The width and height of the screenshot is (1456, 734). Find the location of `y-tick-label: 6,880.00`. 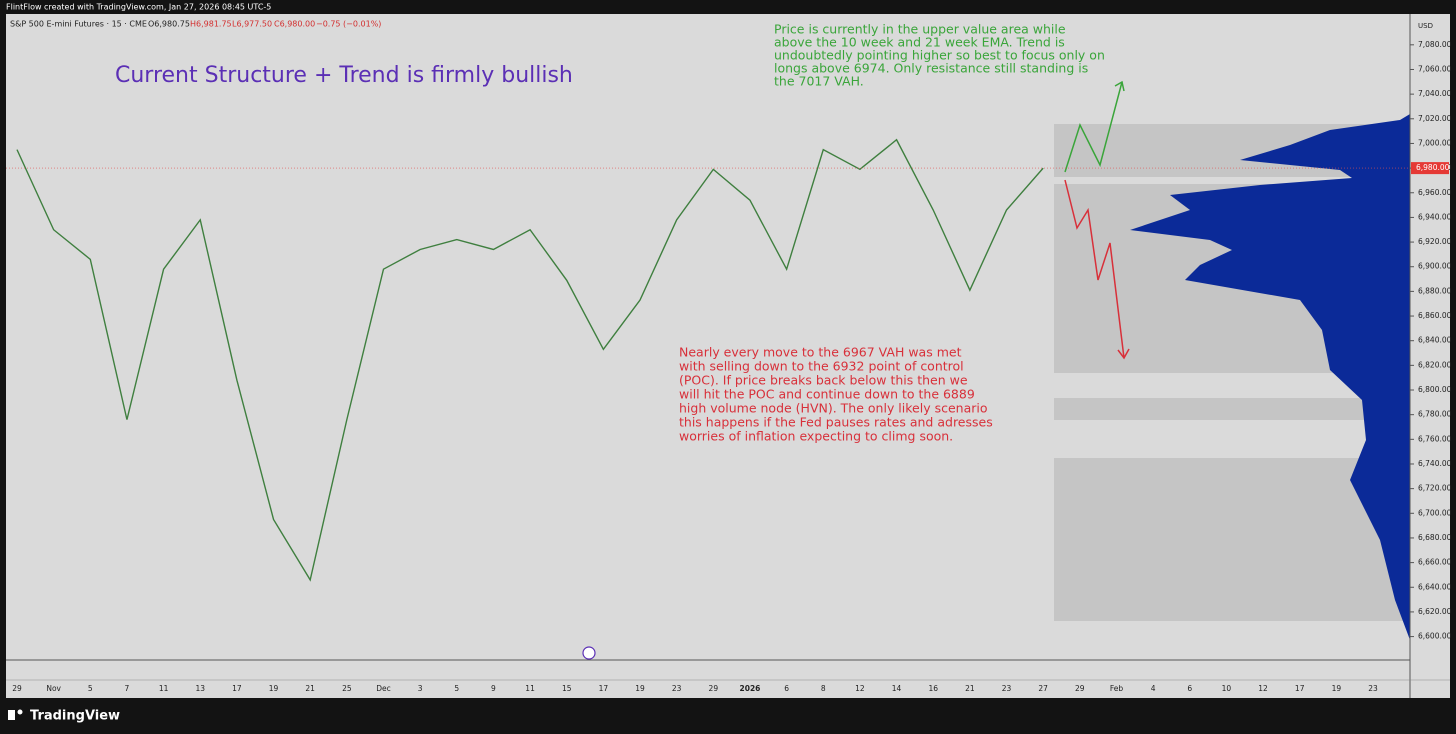

y-tick-label: 6,880.00 is located at coordinates (1435, 290).